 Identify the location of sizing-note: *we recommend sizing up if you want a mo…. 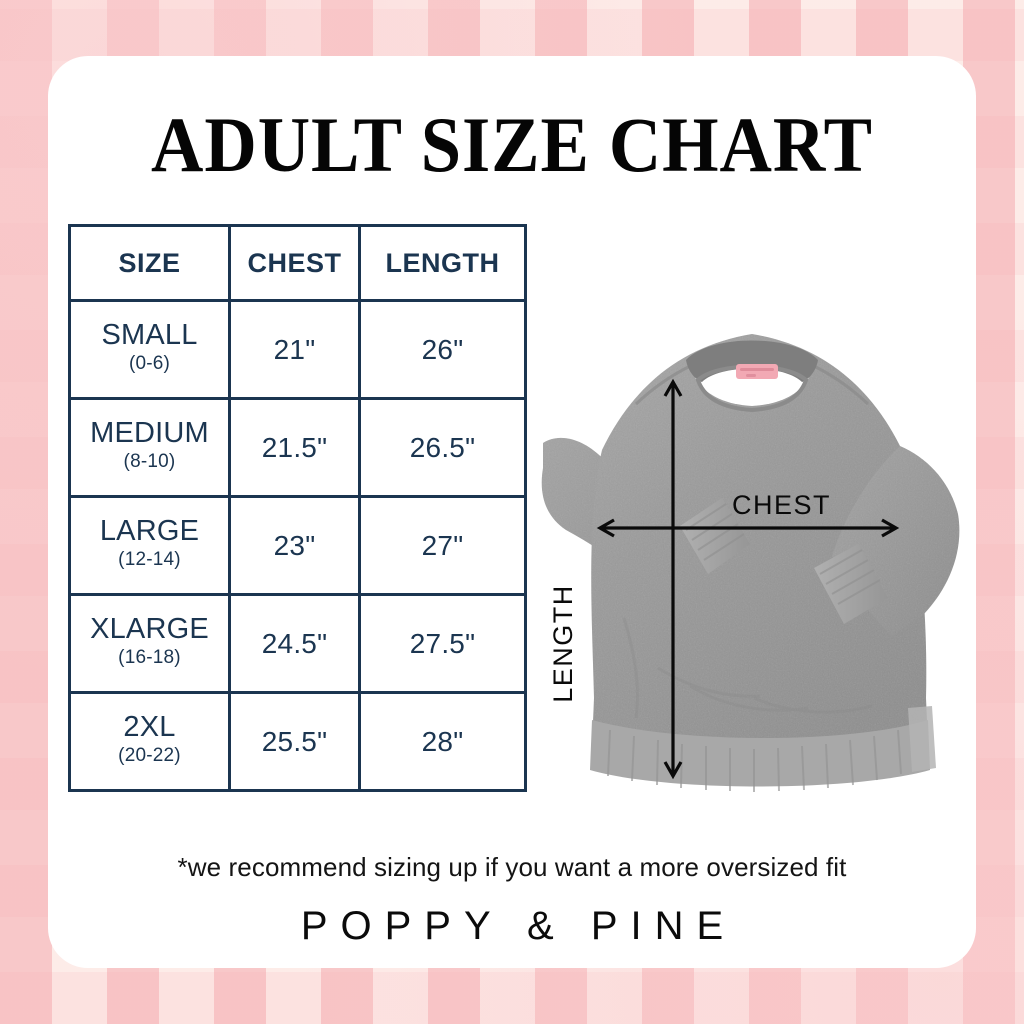
(512, 867).